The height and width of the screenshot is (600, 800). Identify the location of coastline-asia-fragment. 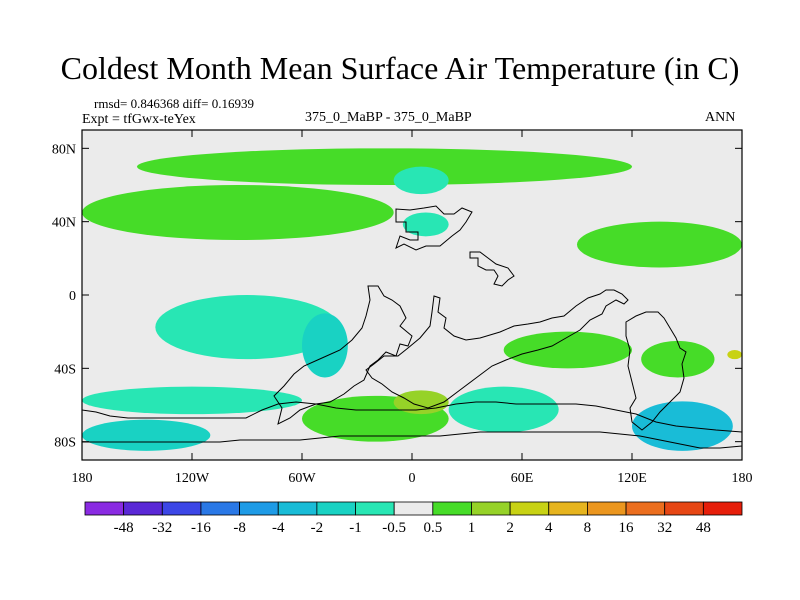
(492, 269).